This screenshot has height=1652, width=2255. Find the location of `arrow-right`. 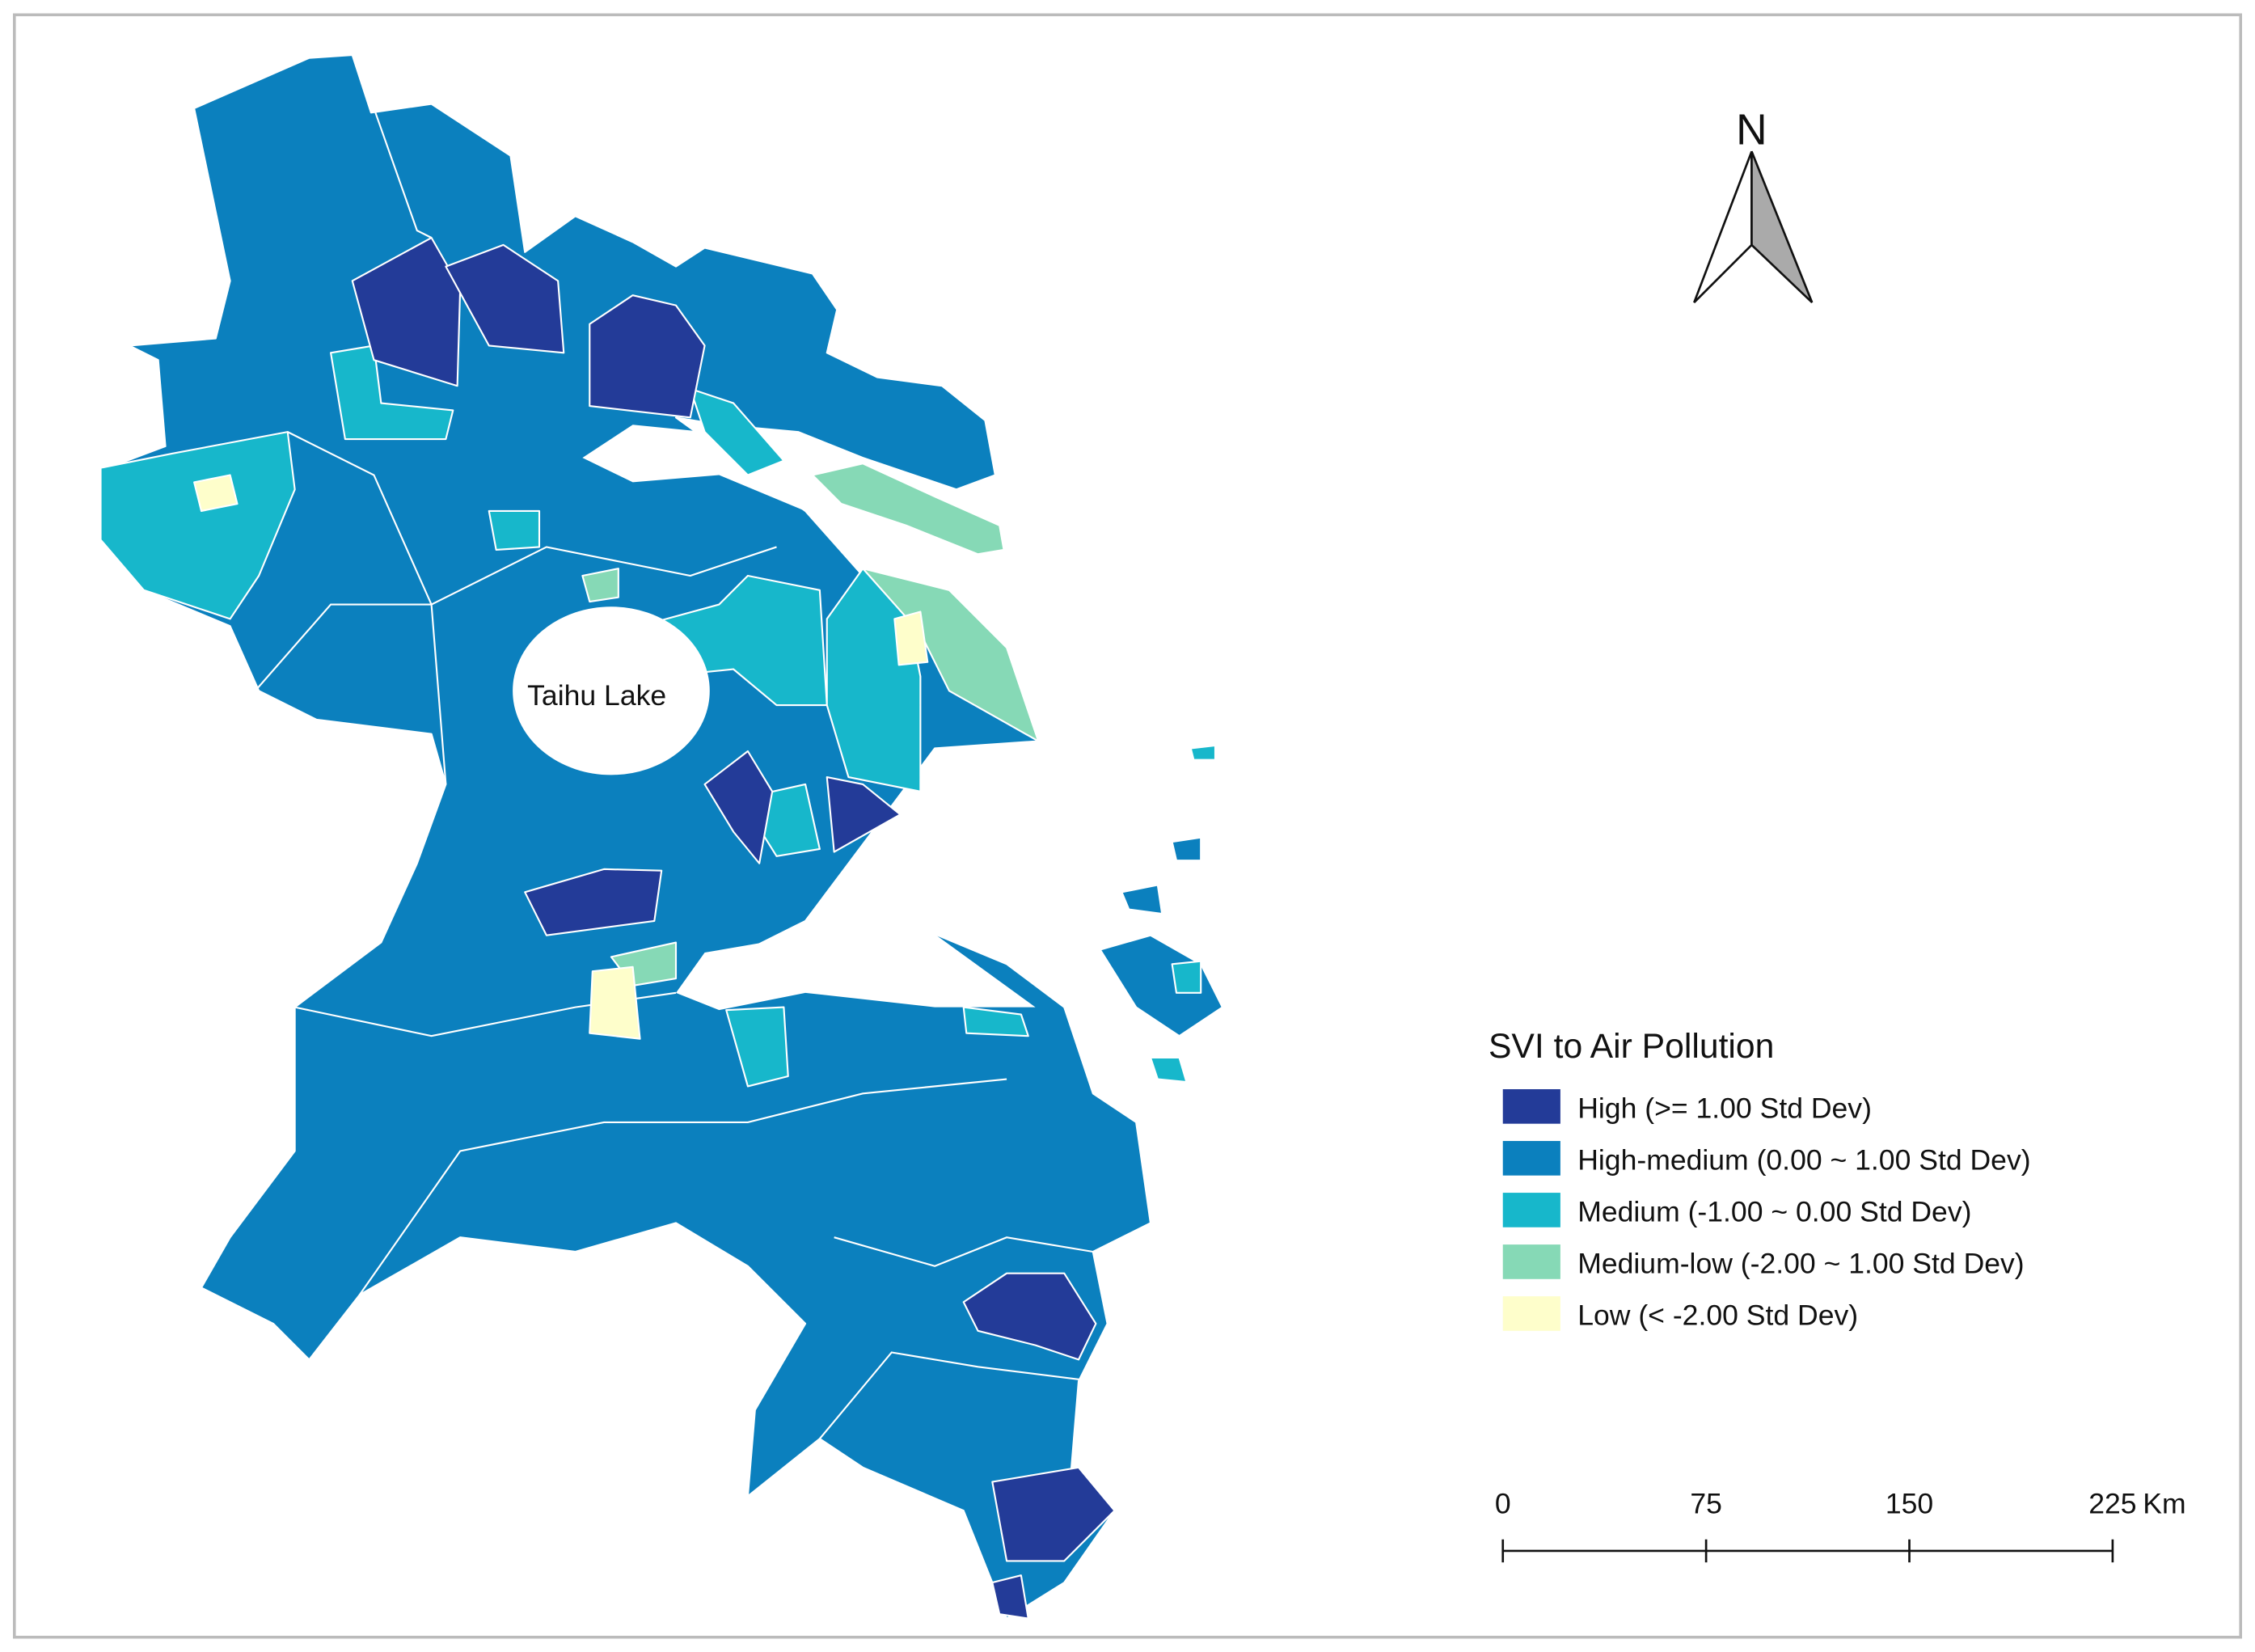

arrow-right is located at coordinates (1782, 227).